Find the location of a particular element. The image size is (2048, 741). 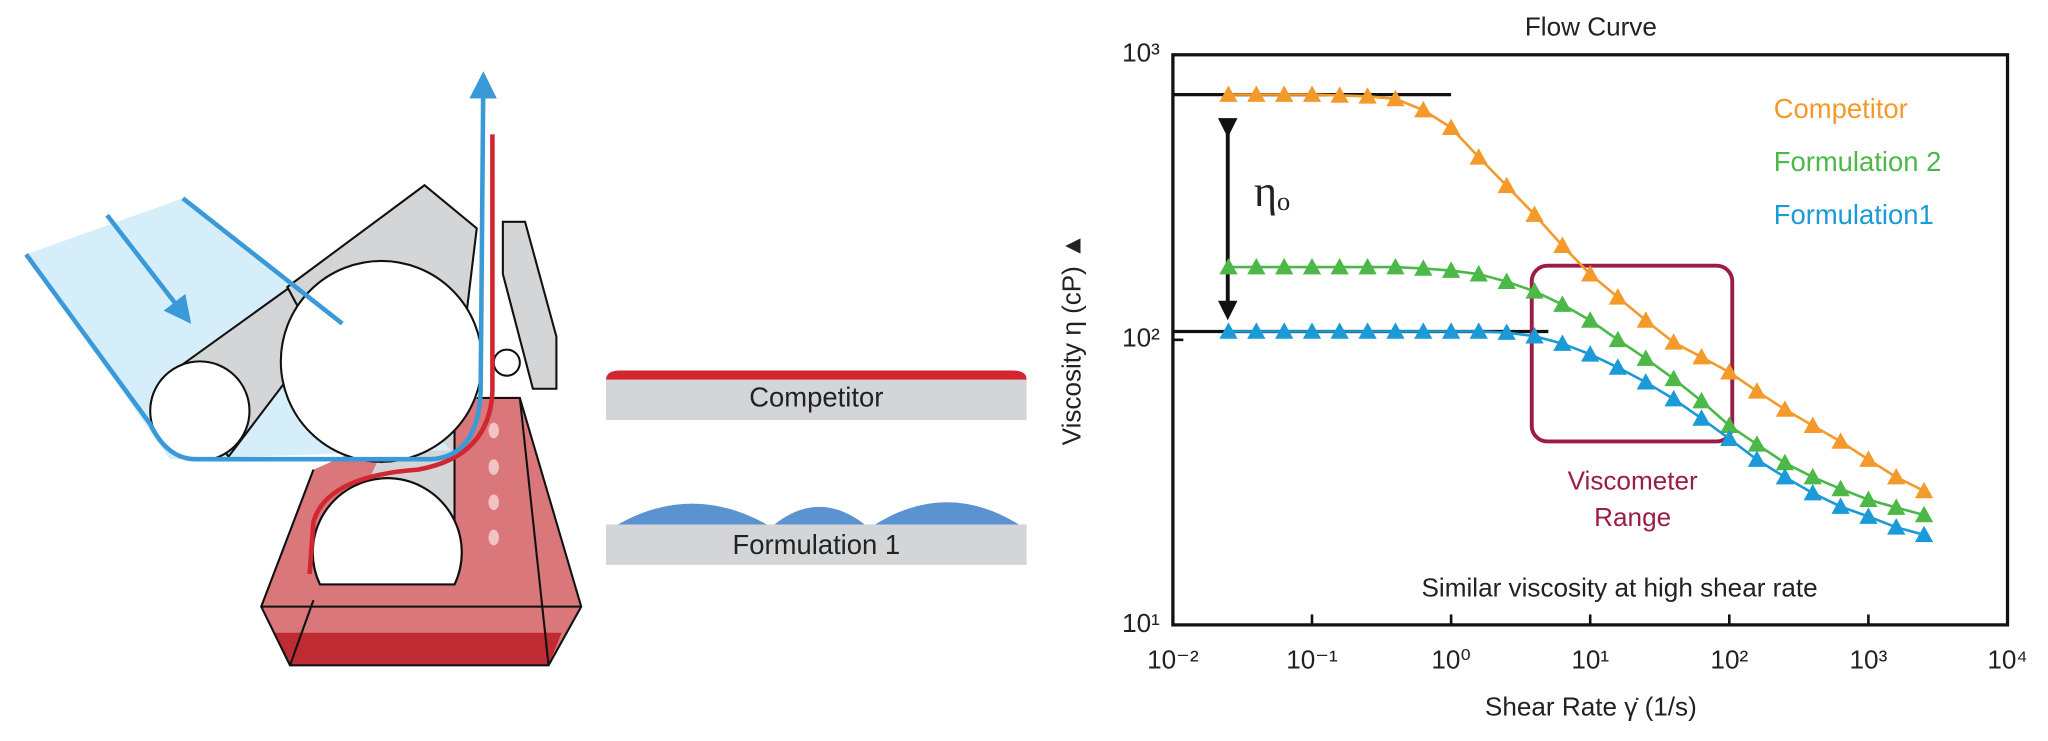

eta-label: ηₒ is located at coordinates (1272, 191).